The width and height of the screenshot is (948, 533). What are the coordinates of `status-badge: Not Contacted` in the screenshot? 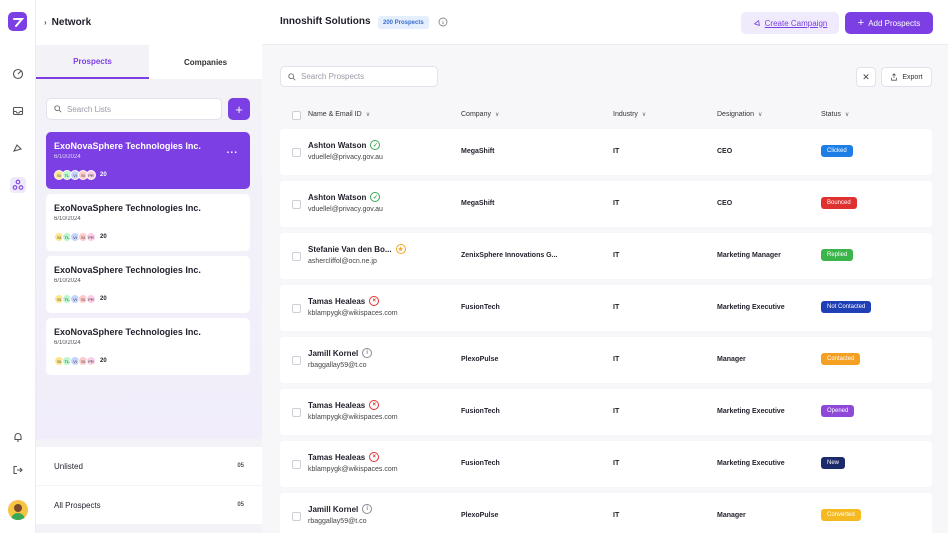 It's located at (846, 307).